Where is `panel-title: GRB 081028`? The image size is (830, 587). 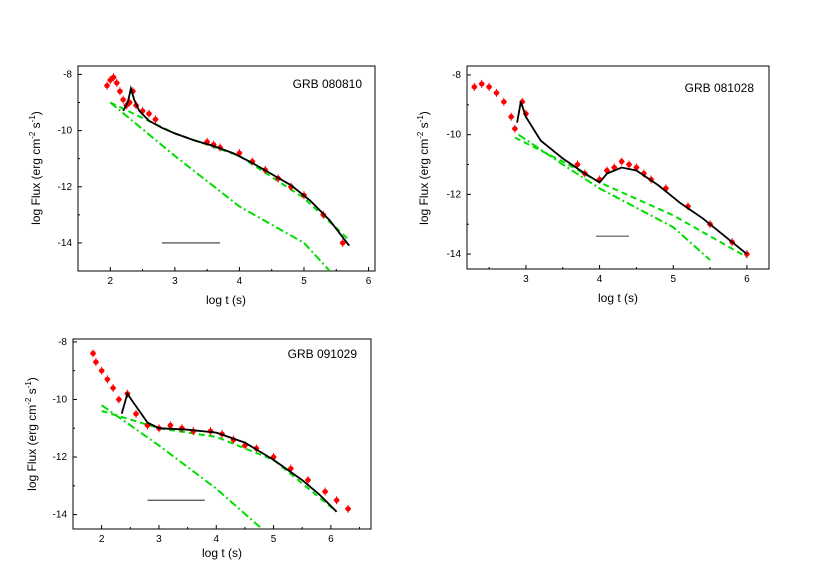 panel-title: GRB 081028 is located at coordinates (720, 88).